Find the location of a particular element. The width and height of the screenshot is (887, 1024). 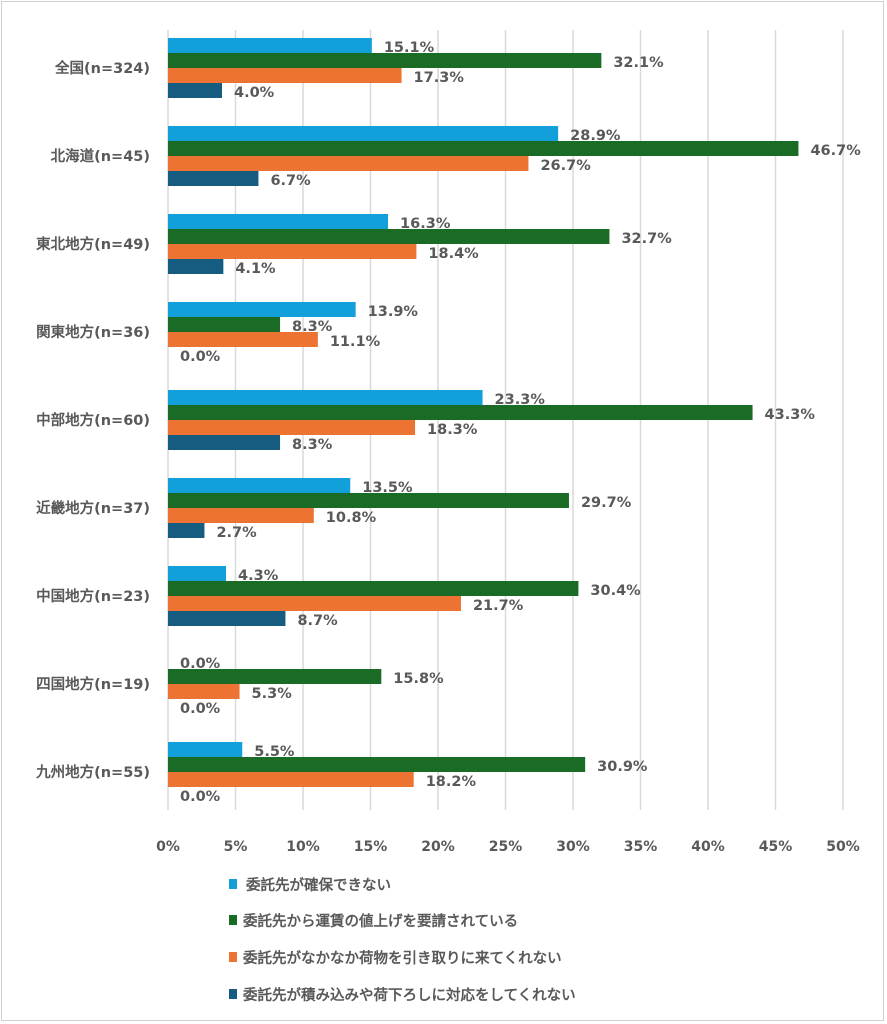

legend-label: 委託先が確保できない is located at coordinates (318, 885).